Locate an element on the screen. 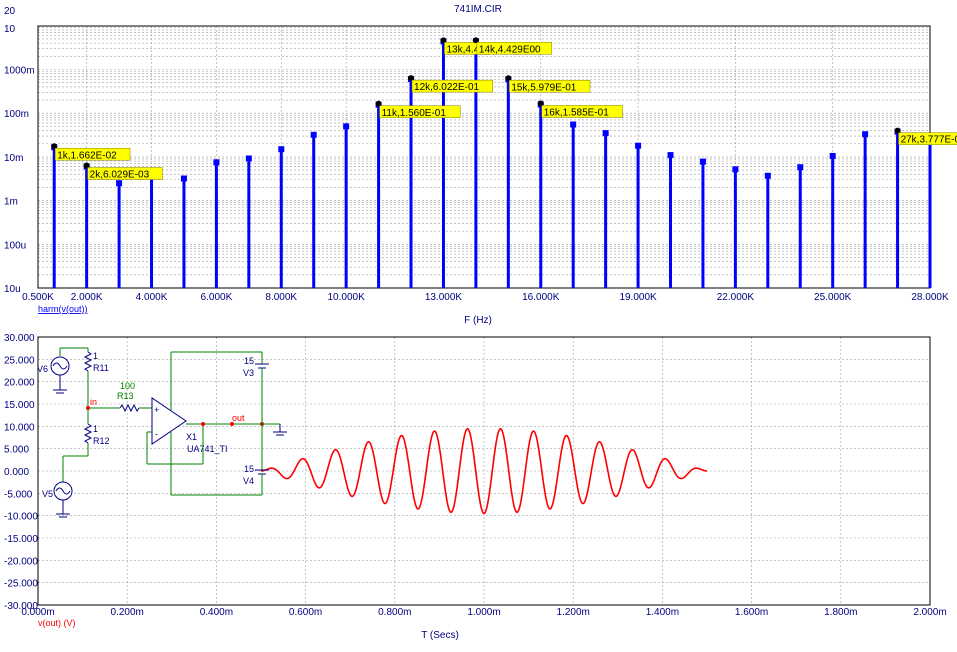 This screenshot has height=652, width=957. bottom-y-tick-label: -20.000 is located at coordinates (21, 561).